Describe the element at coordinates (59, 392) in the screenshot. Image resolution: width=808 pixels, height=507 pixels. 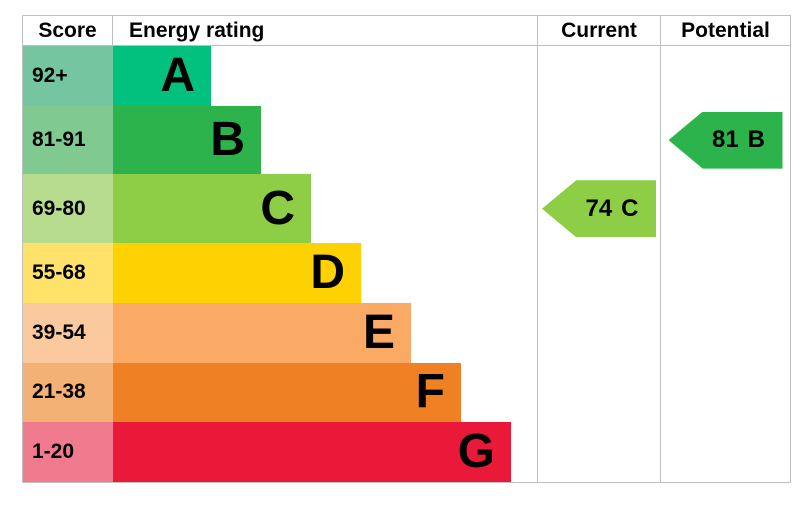
I see `score-range-label-f: 21-38` at that location.